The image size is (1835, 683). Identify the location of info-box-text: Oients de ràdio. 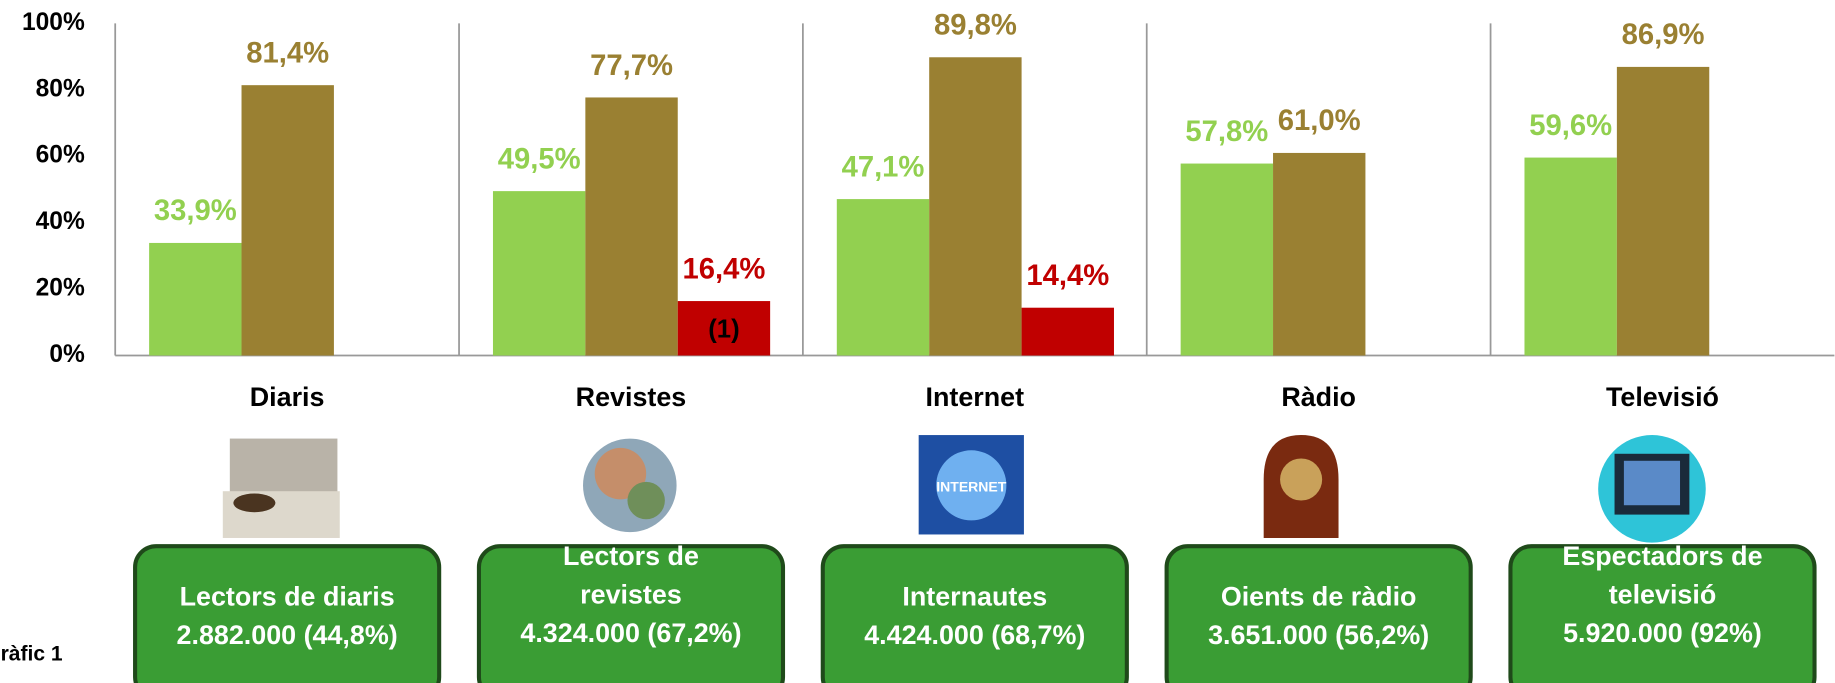
(1319, 596).